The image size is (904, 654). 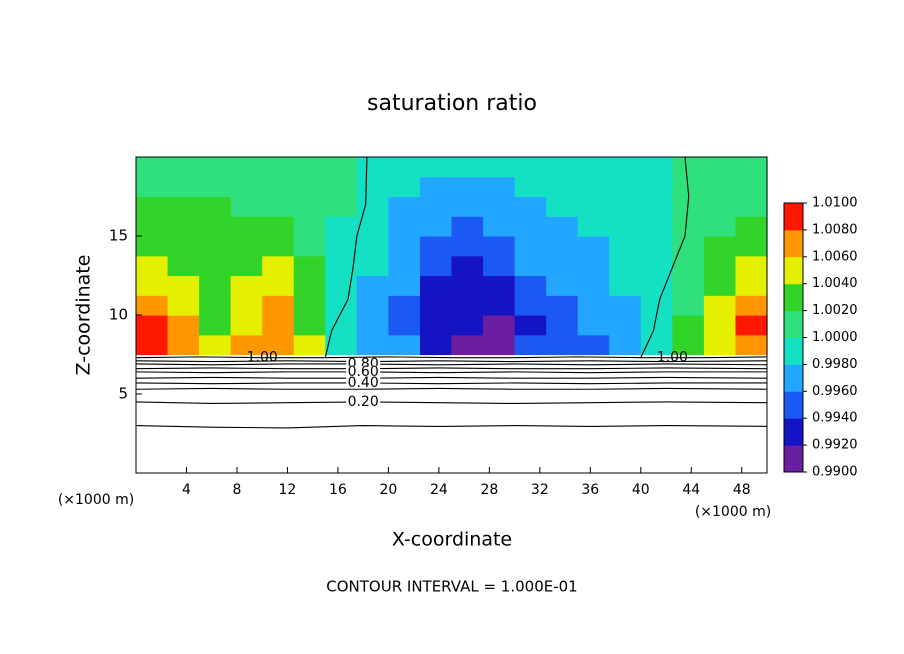 What do you see at coordinates (118, 236) in the screenshot?
I see `y-tick-label: 15` at bounding box center [118, 236].